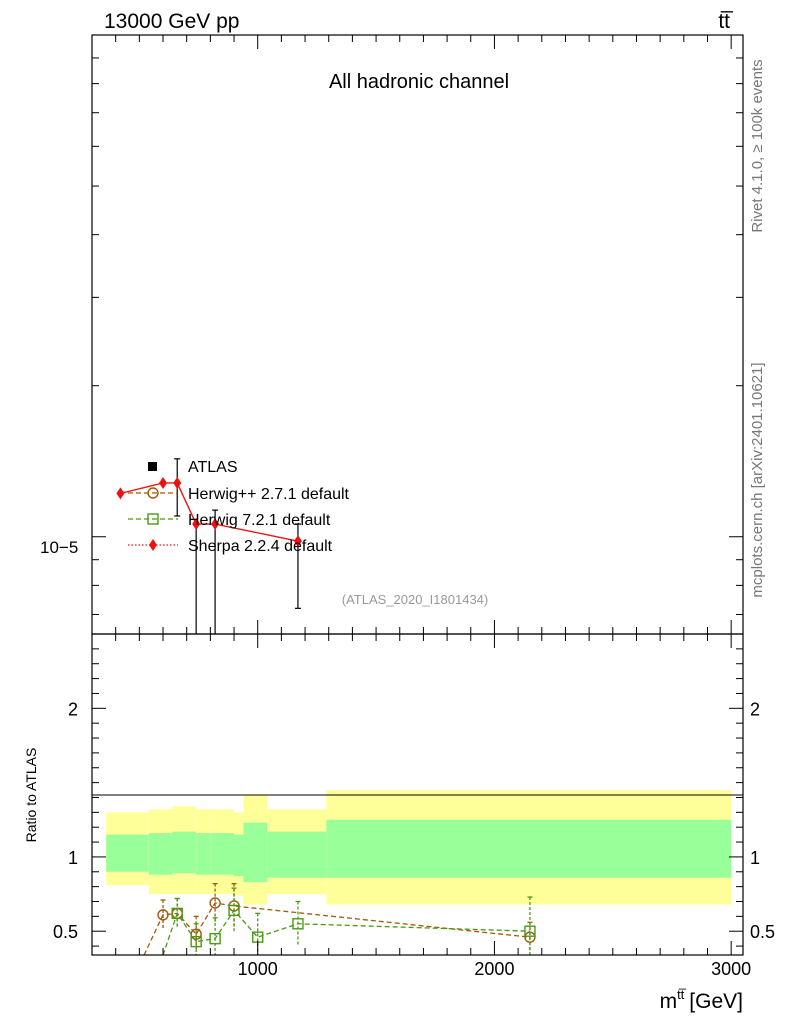 The height and width of the screenshot is (1024, 786). Describe the element at coordinates (269, 494) in the screenshot. I see `legend-herwigpp-label: Herwig++ 2.7.1 default` at that location.